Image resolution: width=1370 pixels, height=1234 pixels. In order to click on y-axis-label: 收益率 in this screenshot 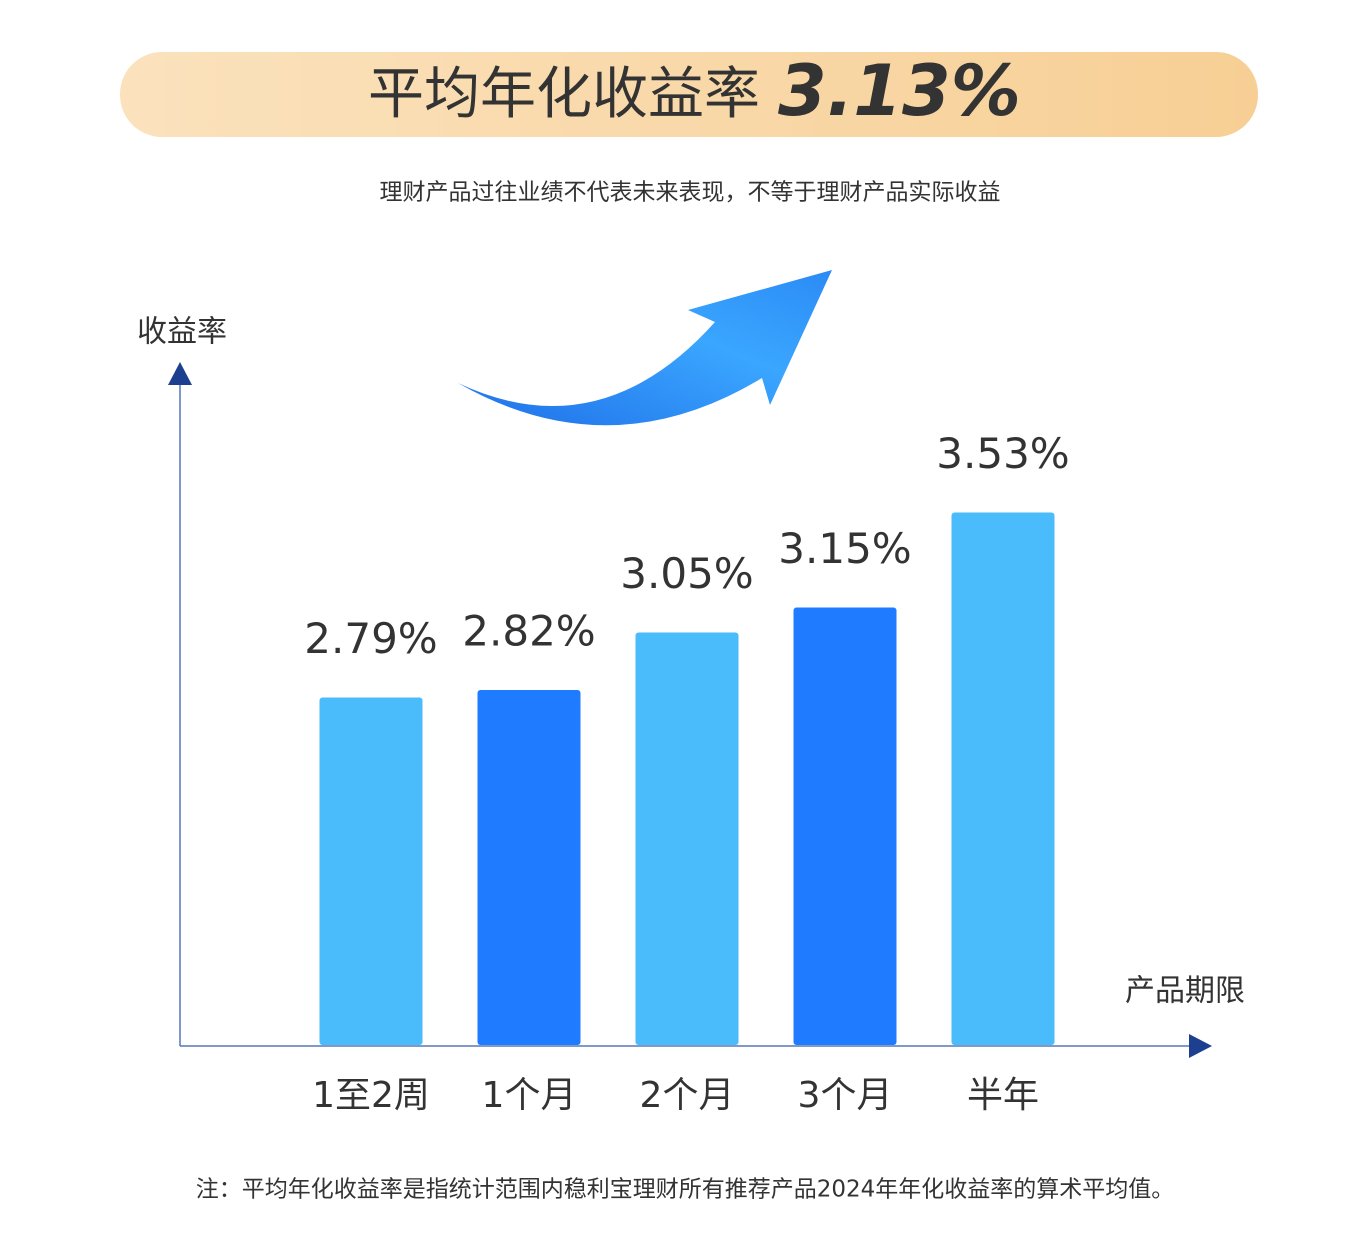, I will do `click(182, 332)`.